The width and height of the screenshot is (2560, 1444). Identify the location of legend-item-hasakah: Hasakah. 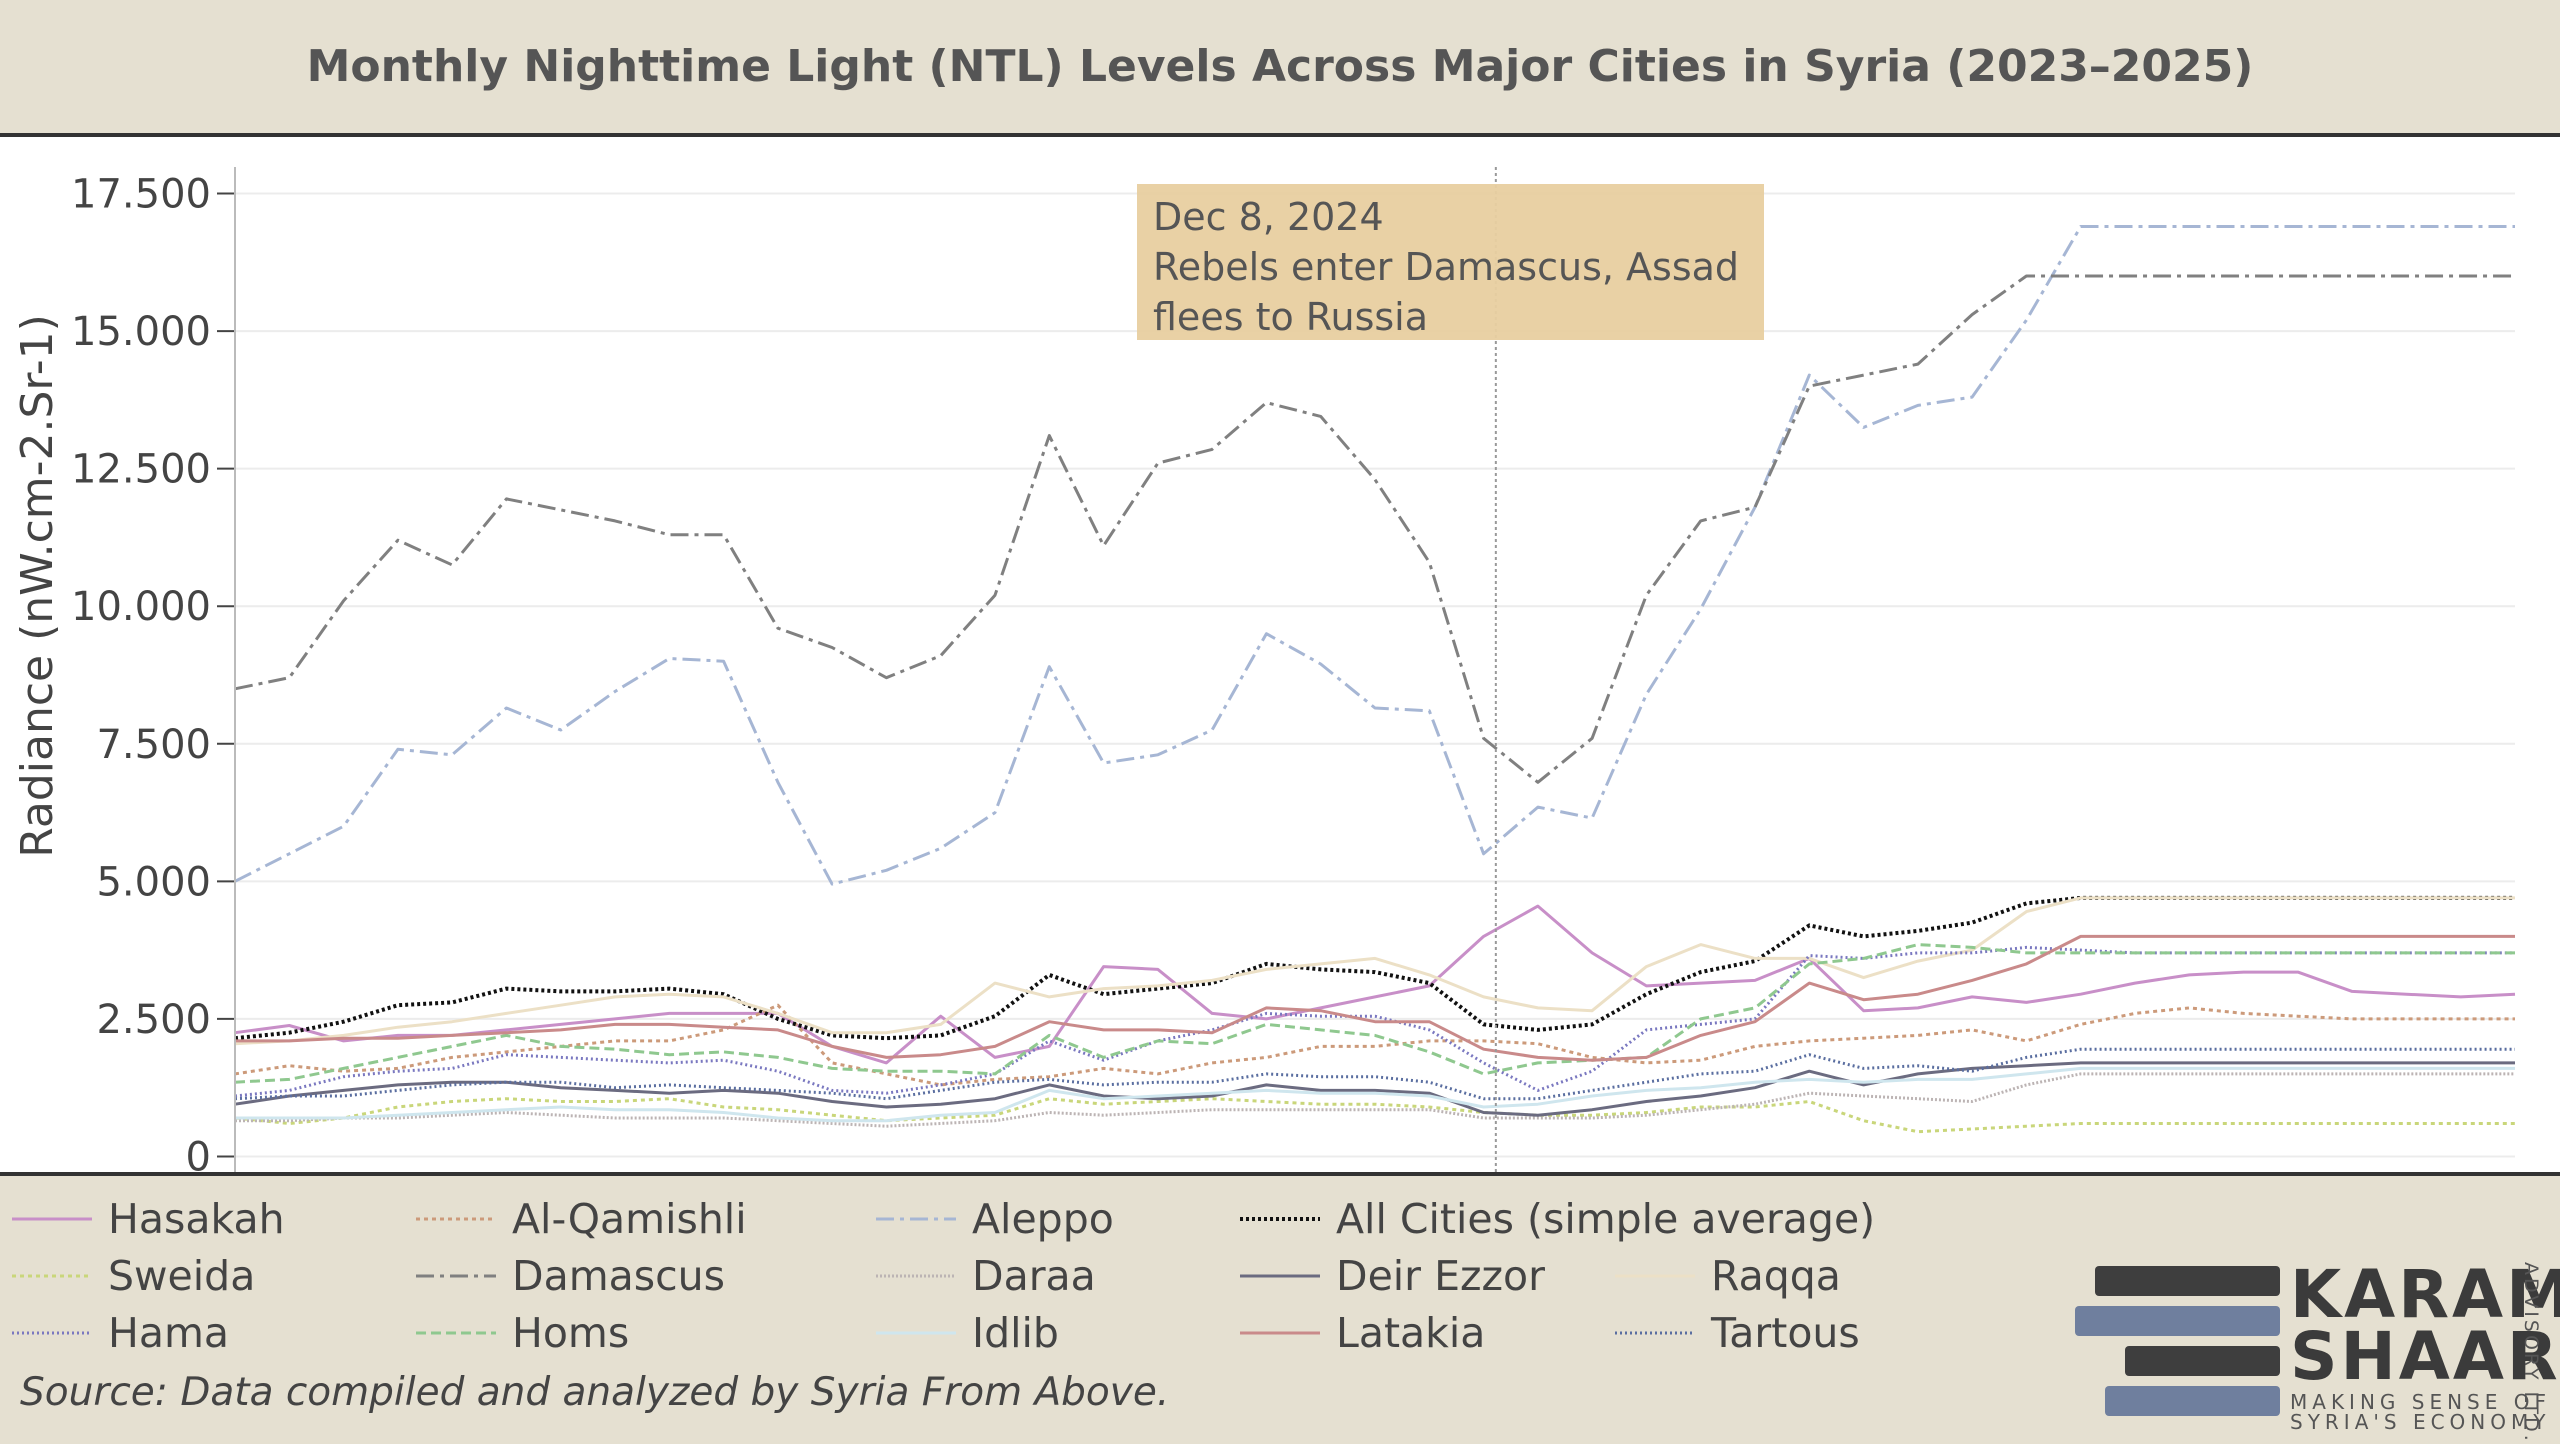
(148, 1219).